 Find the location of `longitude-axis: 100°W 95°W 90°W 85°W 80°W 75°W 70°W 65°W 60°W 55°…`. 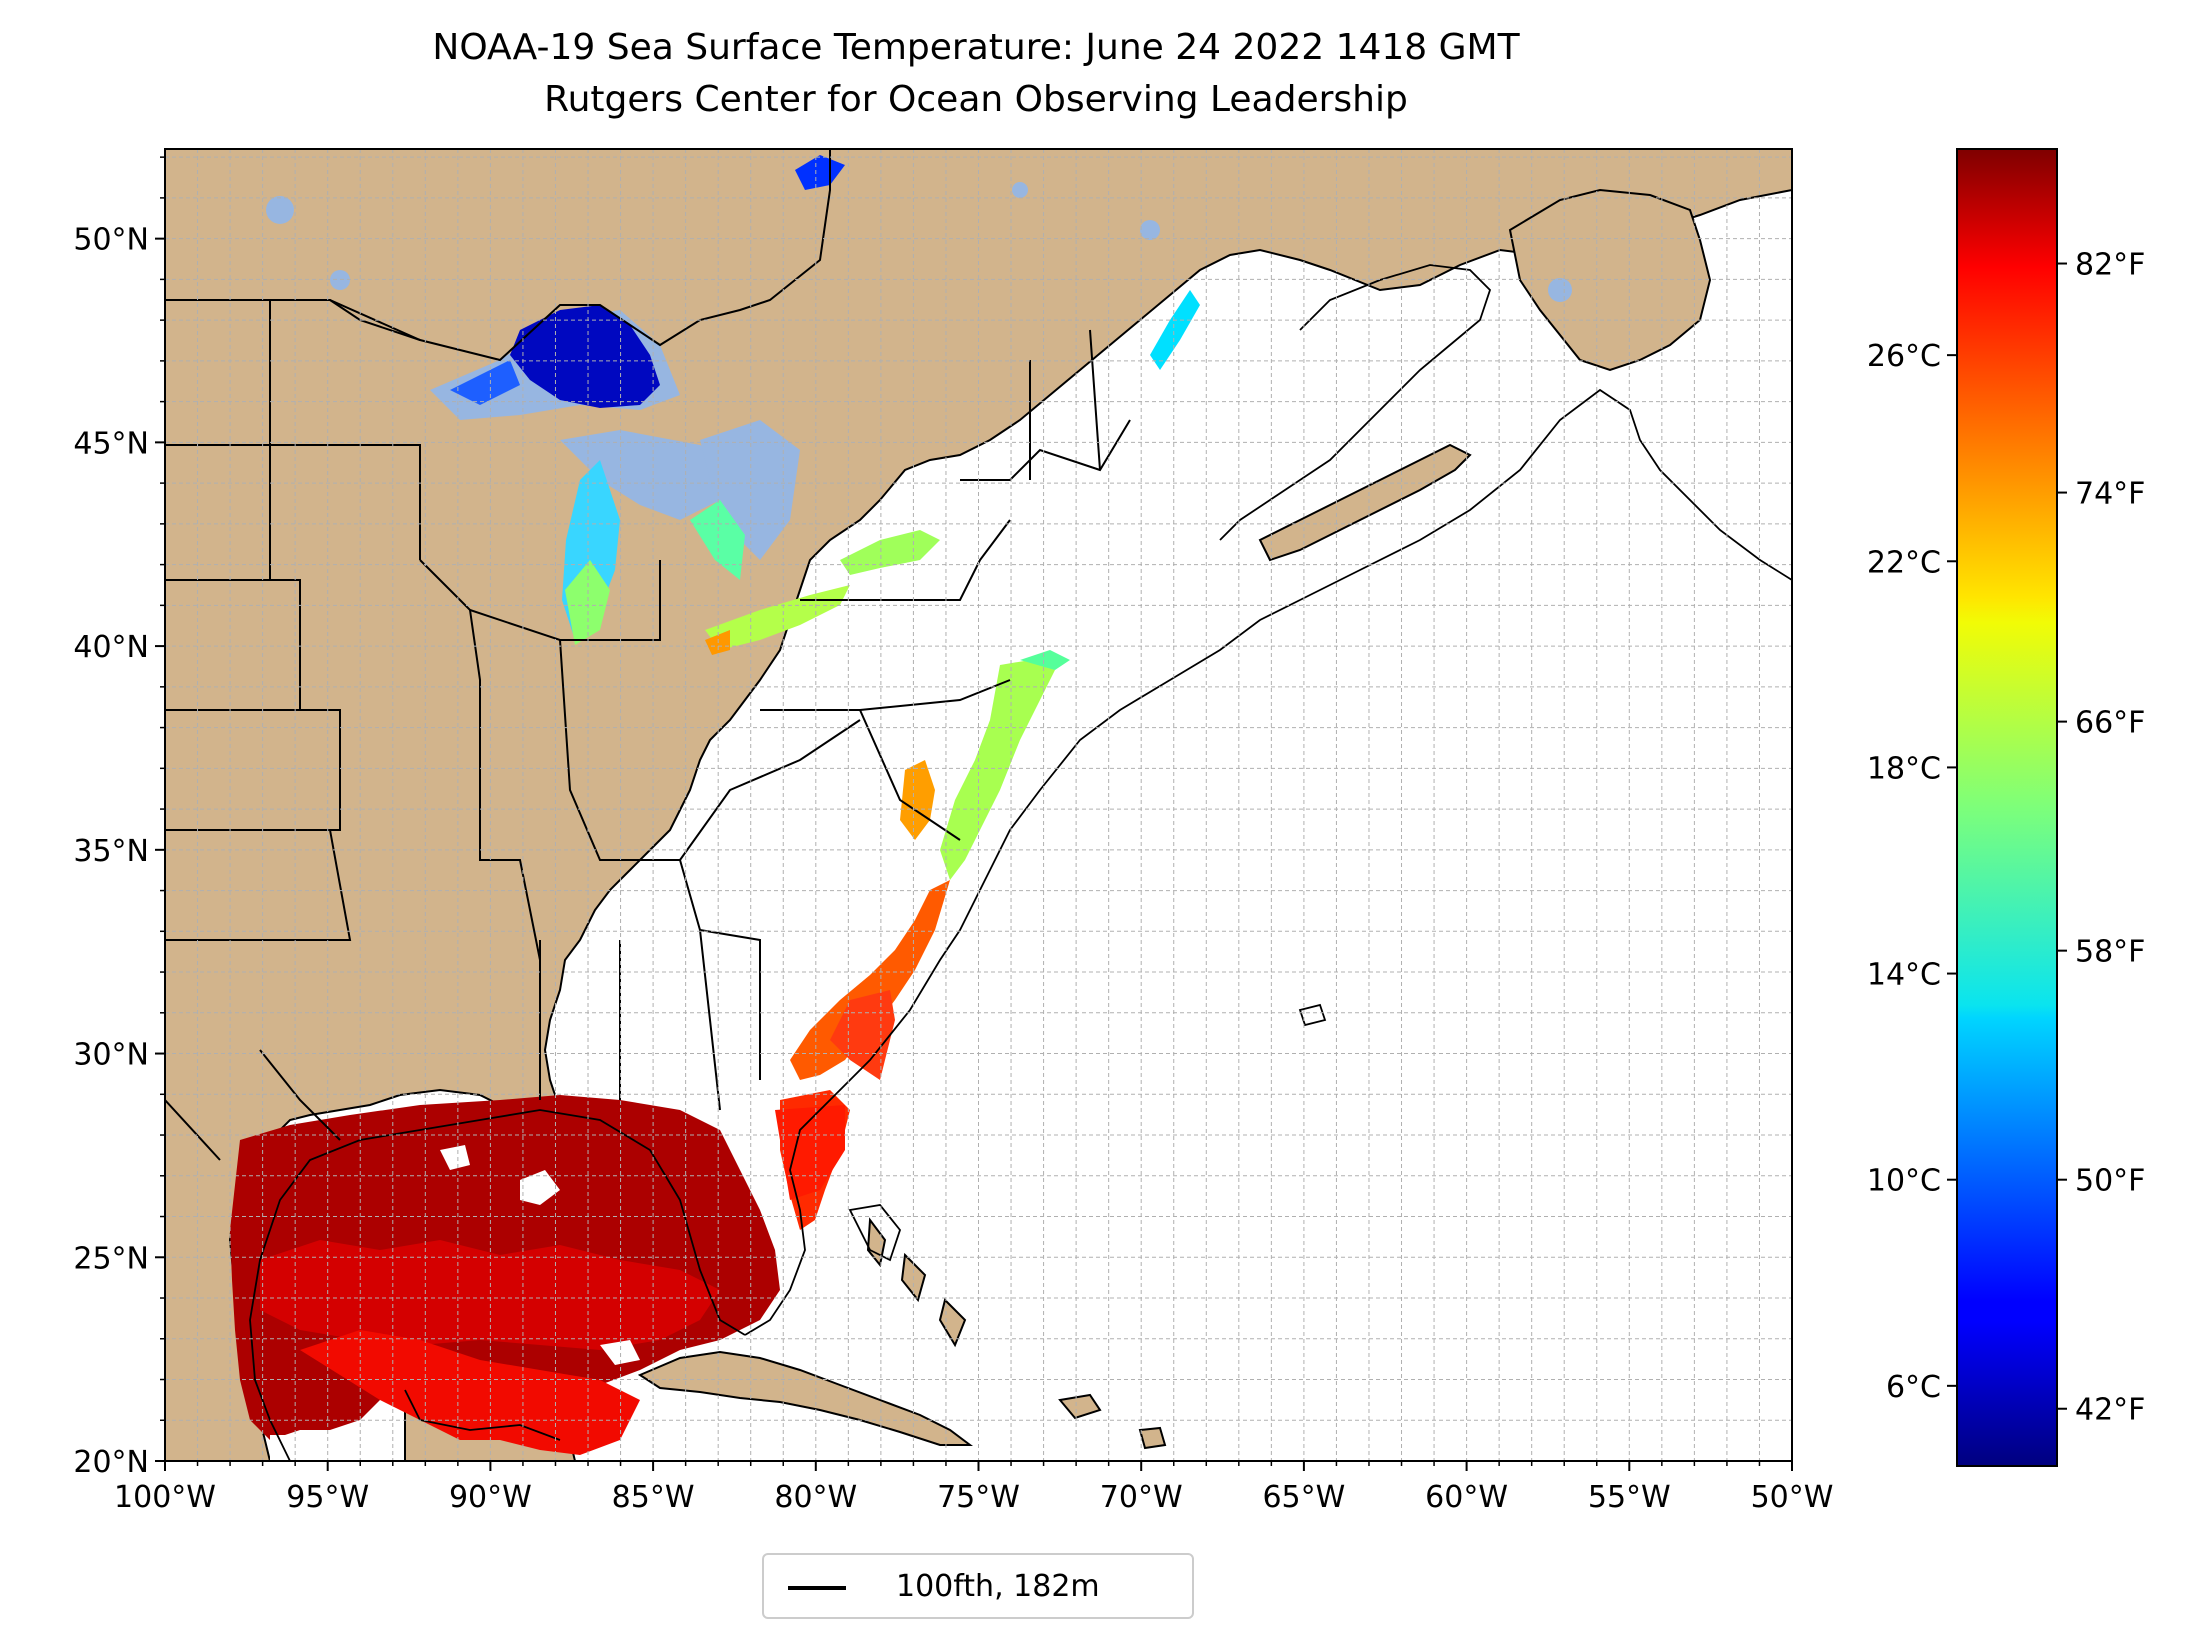

longitude-axis: 100°W 95°W 90°W 85°W 80°W 75°W 70°W 65°W 60°W 55°… is located at coordinates (973, 1488).